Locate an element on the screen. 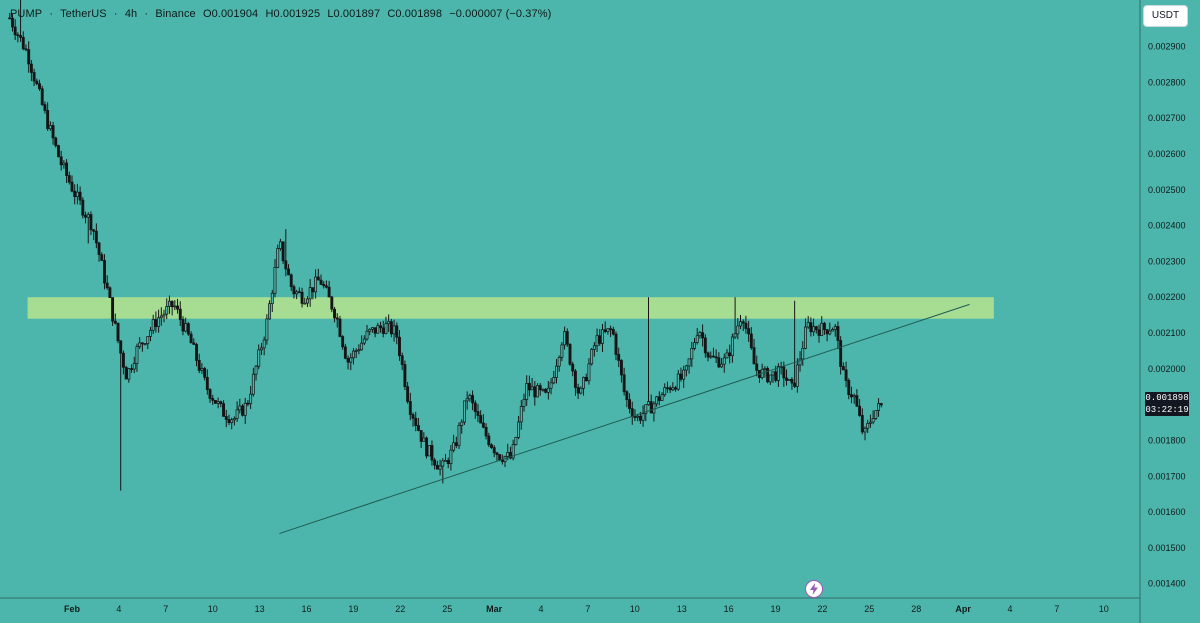 This screenshot has width=1200, height=623. lightning-button is located at coordinates (814, 589).